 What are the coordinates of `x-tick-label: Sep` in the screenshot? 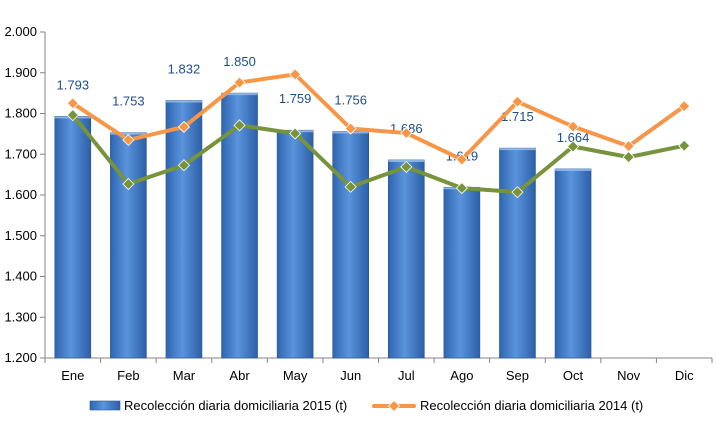 It's located at (517, 375).